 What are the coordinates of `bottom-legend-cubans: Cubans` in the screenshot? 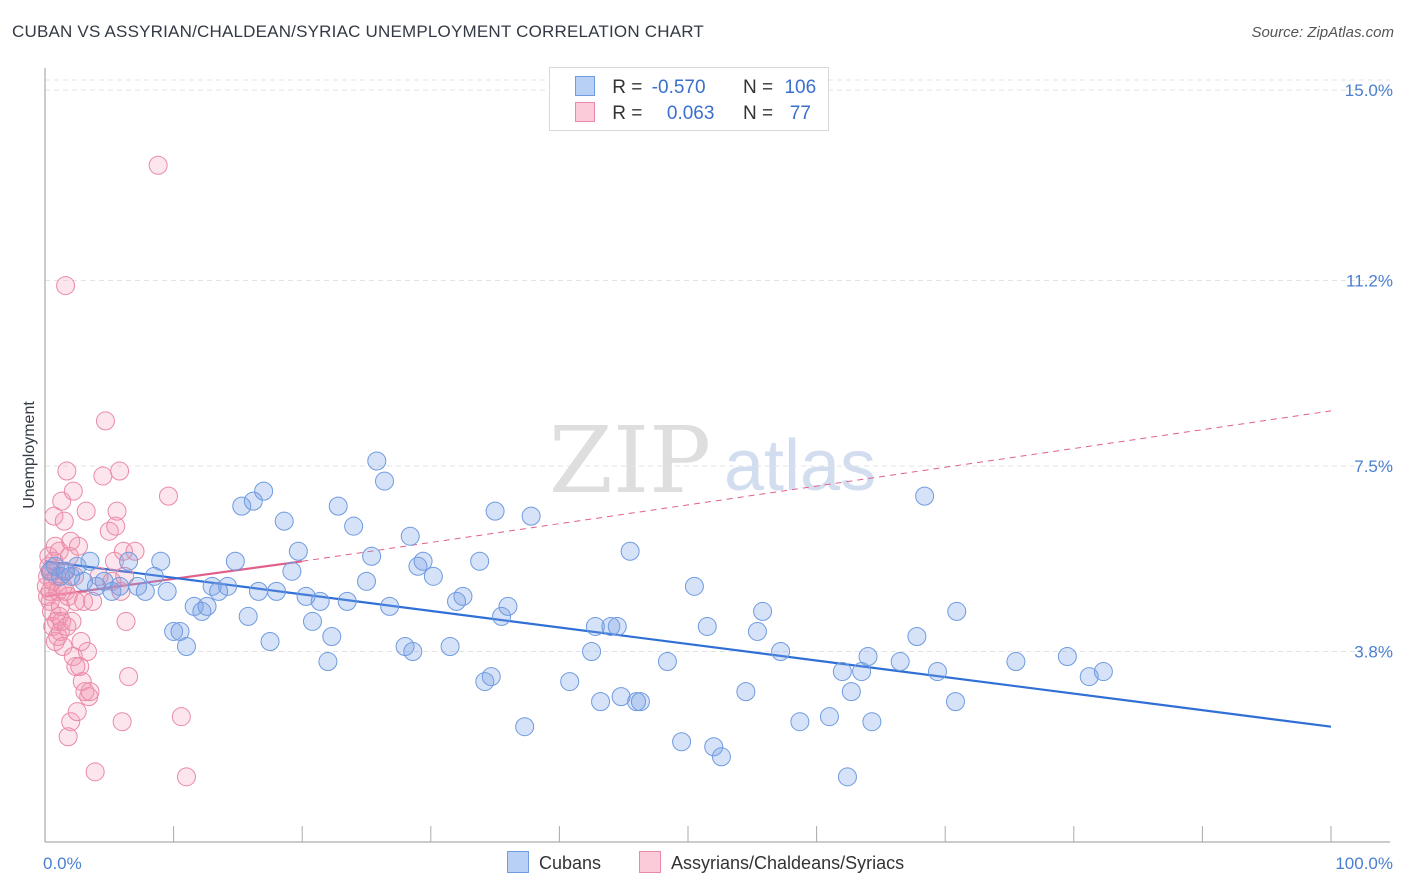 It's located at (554, 862).